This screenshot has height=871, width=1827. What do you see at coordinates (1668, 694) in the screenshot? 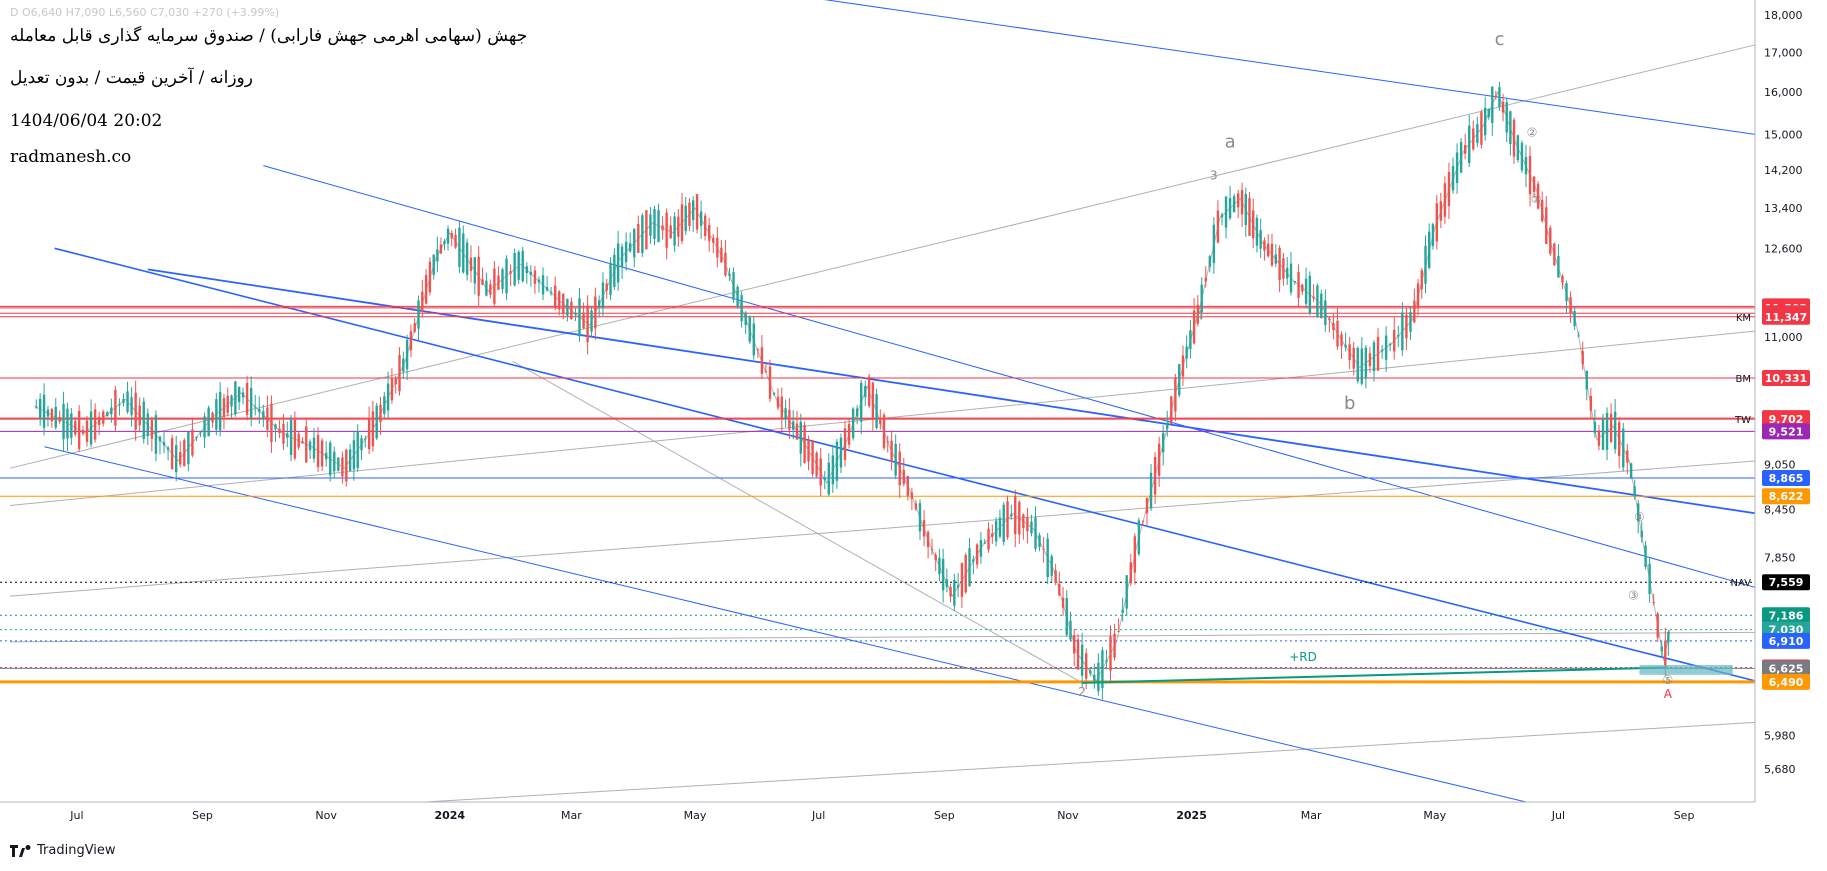
I see `wave-label: A` at bounding box center [1668, 694].